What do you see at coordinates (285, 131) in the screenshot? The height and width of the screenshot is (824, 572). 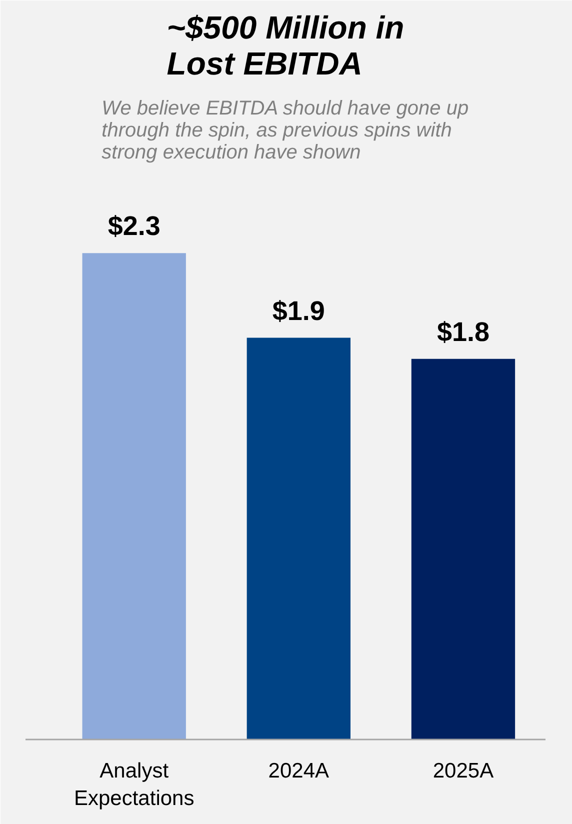 I see `chart-subtitle: We believe EBITDA should have gone up through the spin, as previous spins with strong execution have shown` at bounding box center [285, 131].